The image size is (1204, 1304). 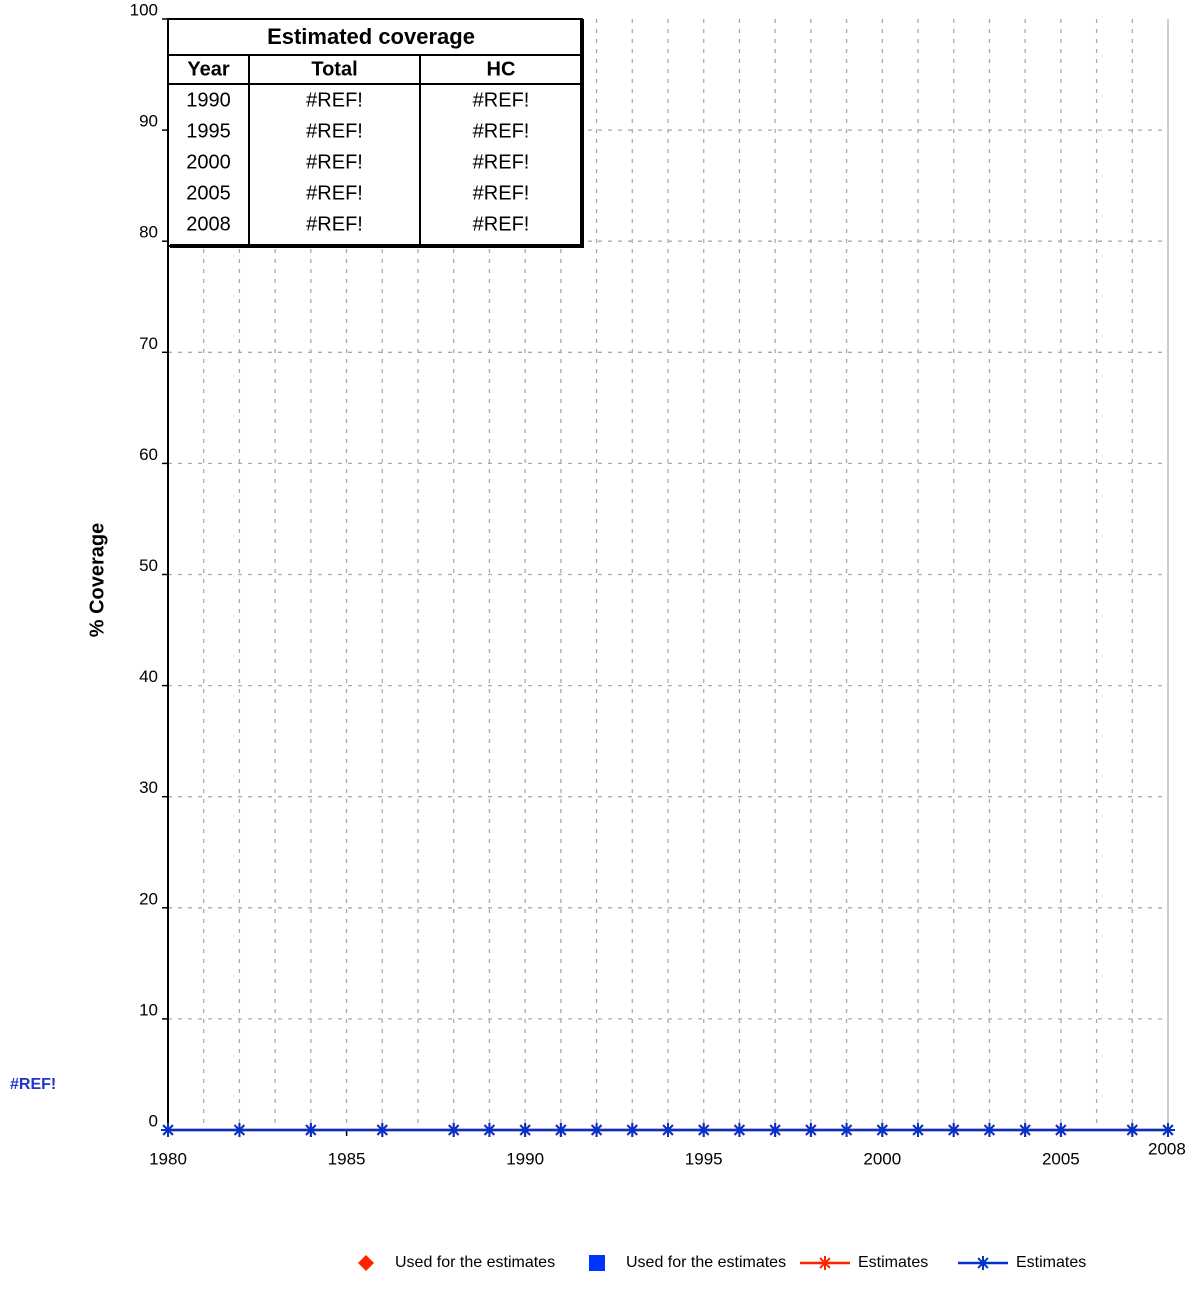 I want to click on table-header: HC, so click(x=501, y=69).